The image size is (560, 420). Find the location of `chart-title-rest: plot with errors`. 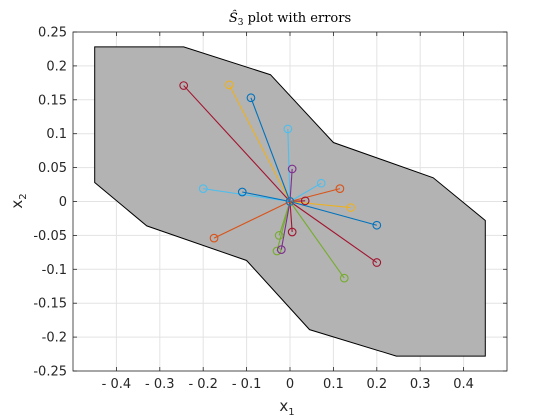

chart-title-rest: plot with errors is located at coordinates (297, 18).